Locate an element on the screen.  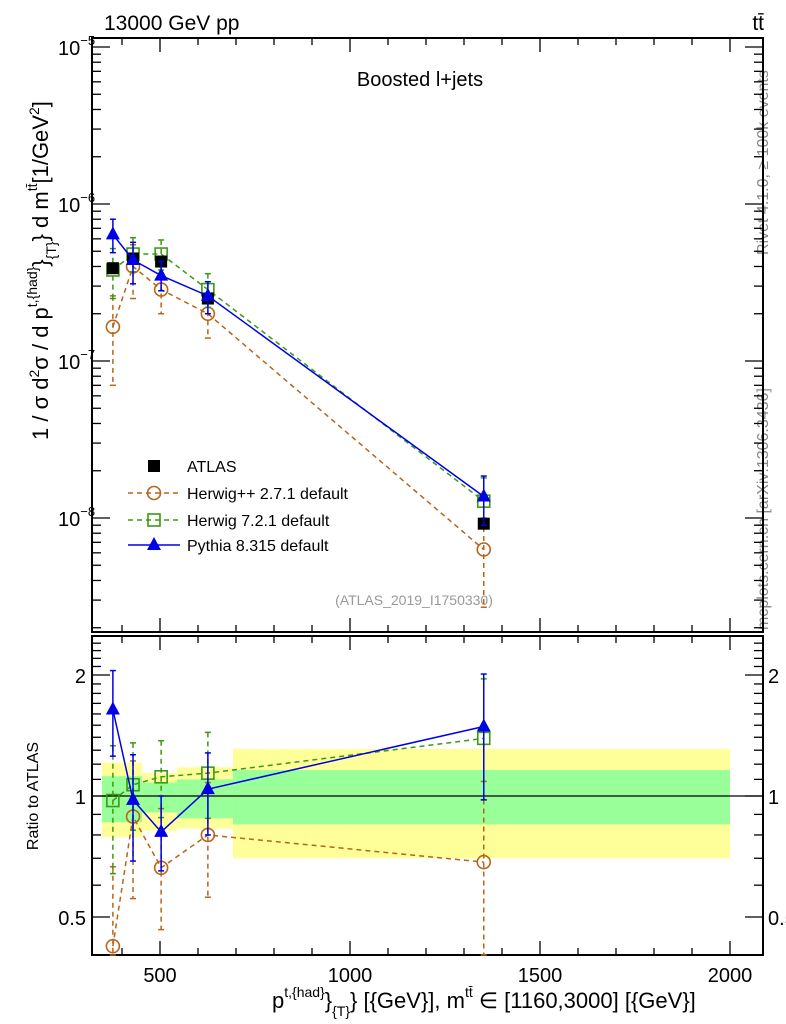
analysis-id: (ATLAS_2019_I1750330) is located at coordinates (414, 600).